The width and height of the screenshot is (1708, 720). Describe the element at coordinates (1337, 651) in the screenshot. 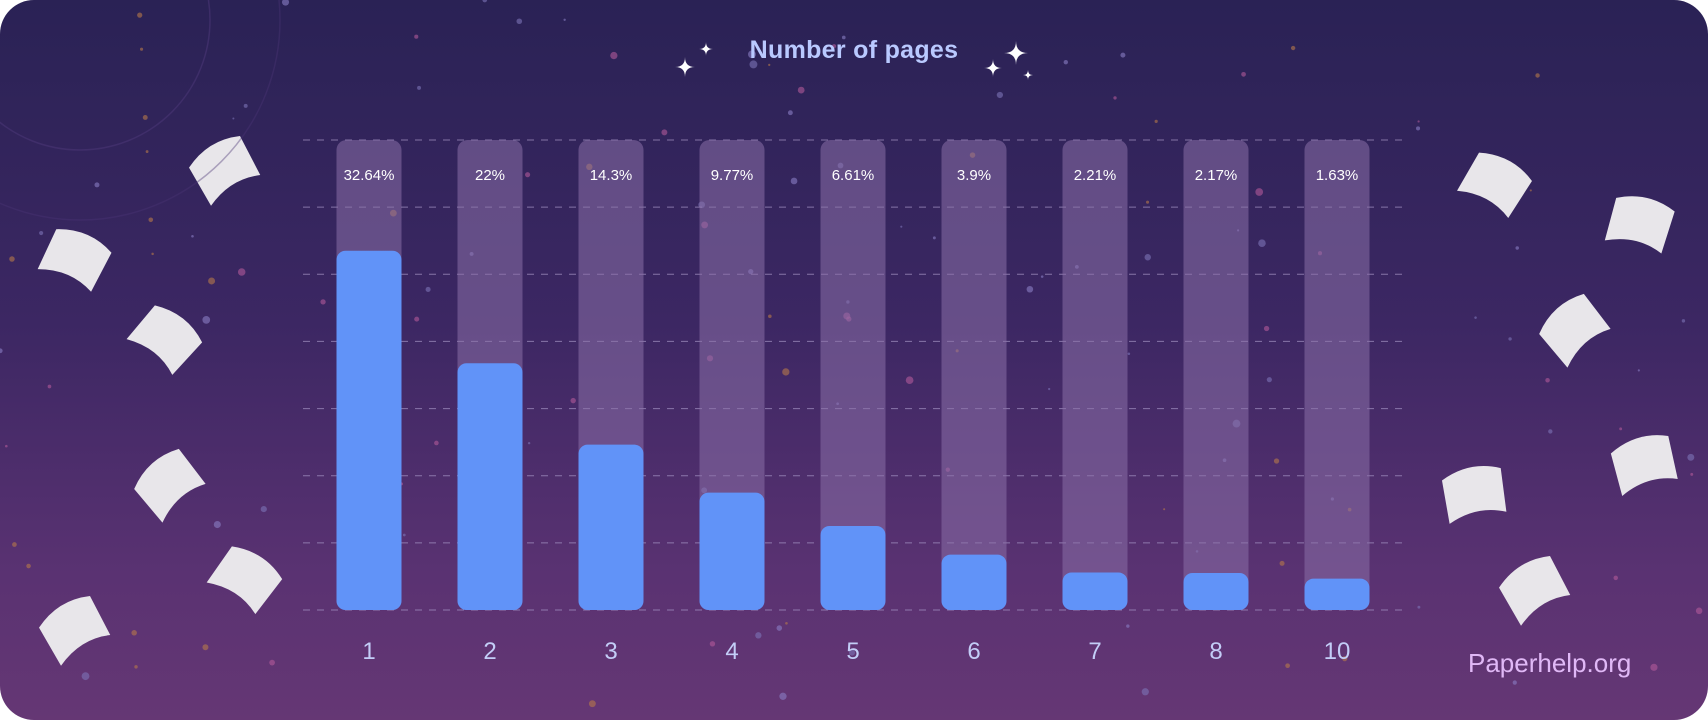

I see `x-tick-label: 10` at that location.